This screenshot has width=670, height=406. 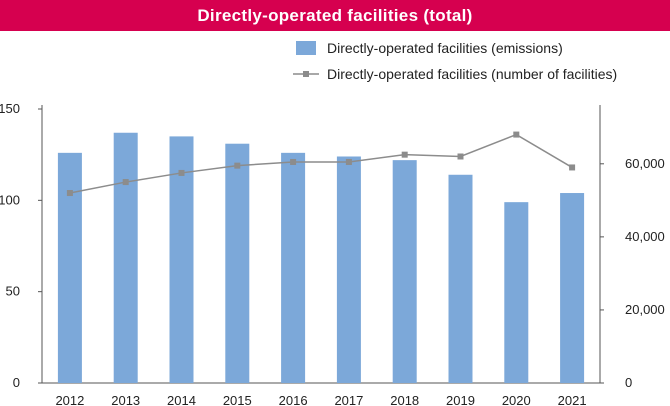 I want to click on x-tick-label: 2013, so click(x=125, y=399).